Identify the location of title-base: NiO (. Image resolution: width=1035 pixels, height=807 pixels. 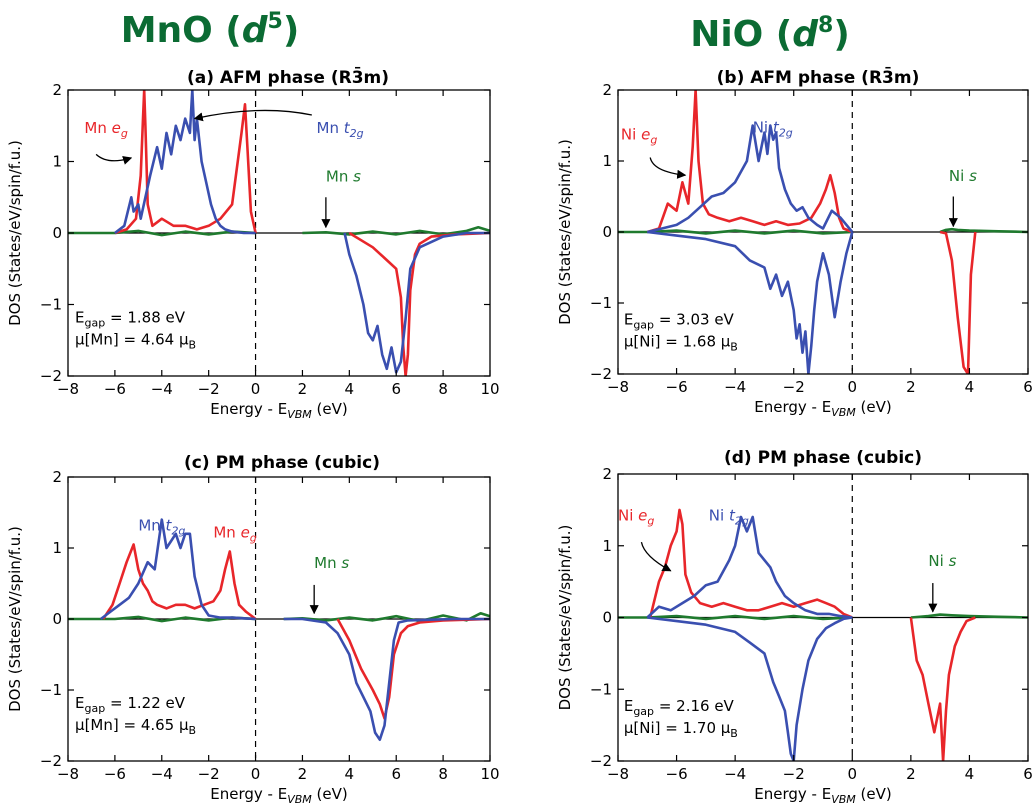
(741, 34).